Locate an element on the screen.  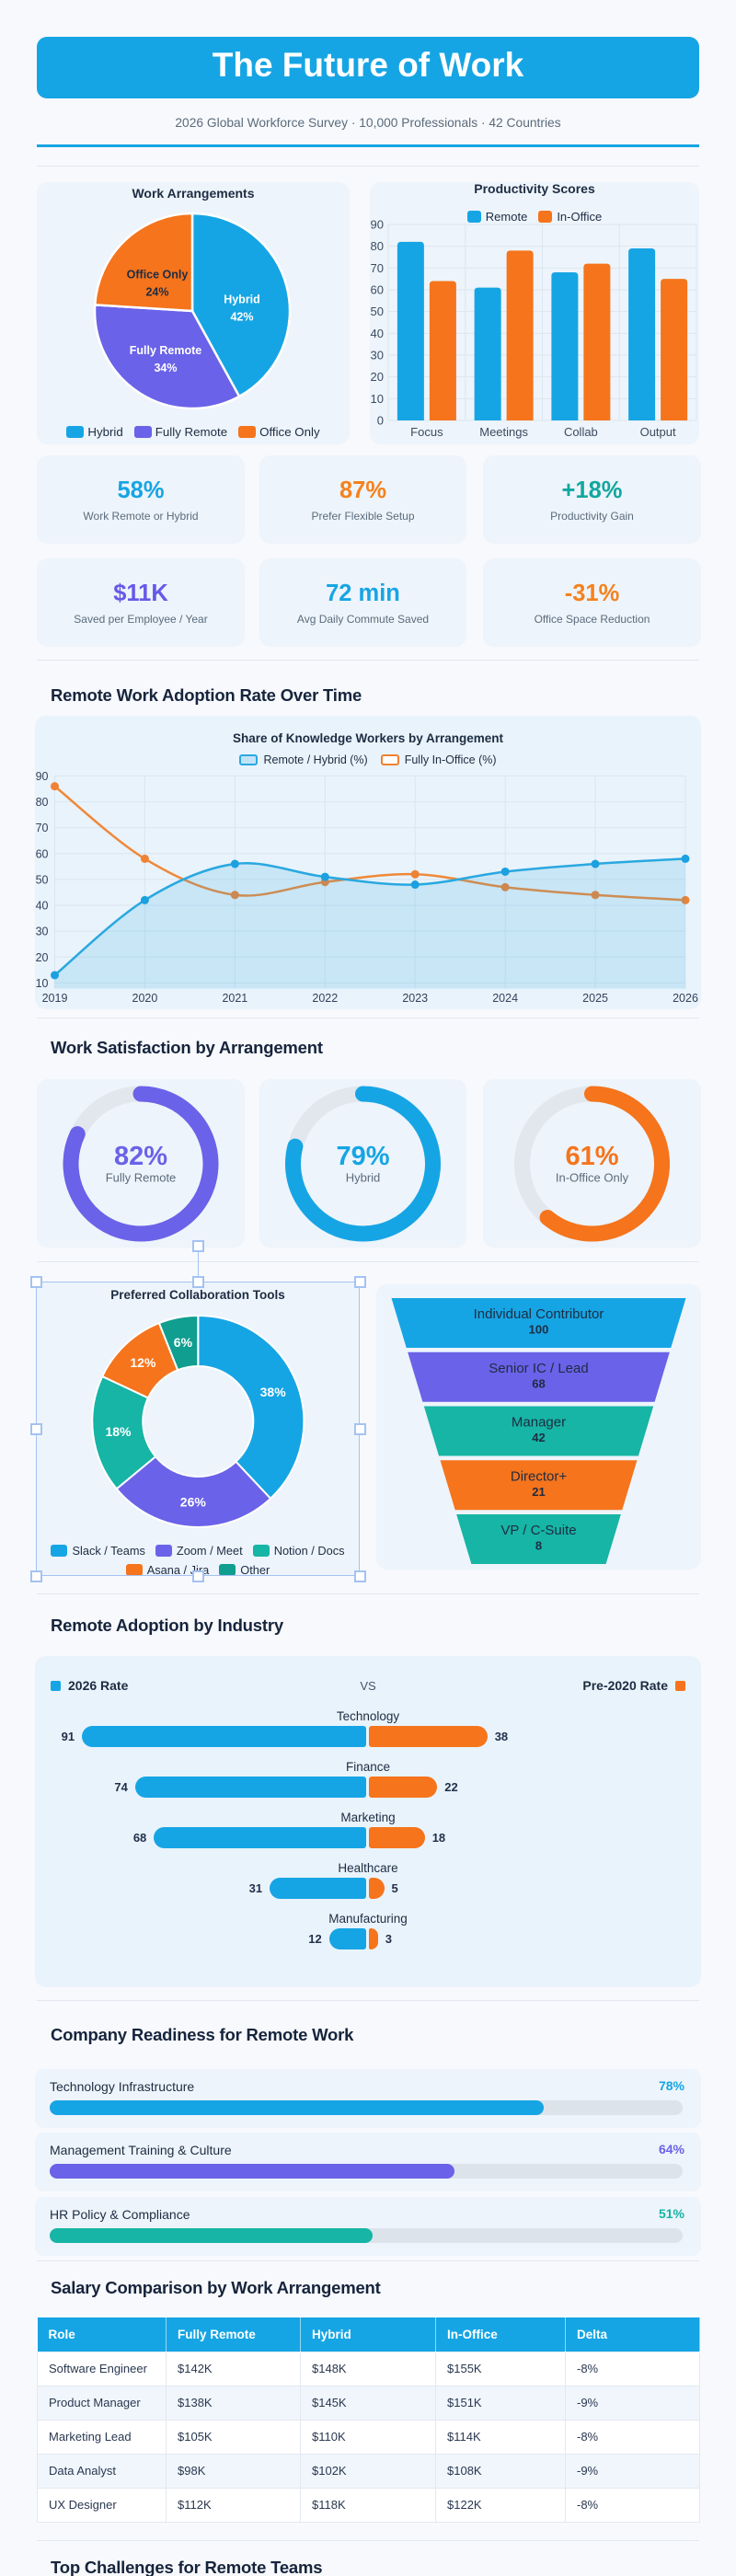
svg-text: 18% is located at coordinates (118, 1431).